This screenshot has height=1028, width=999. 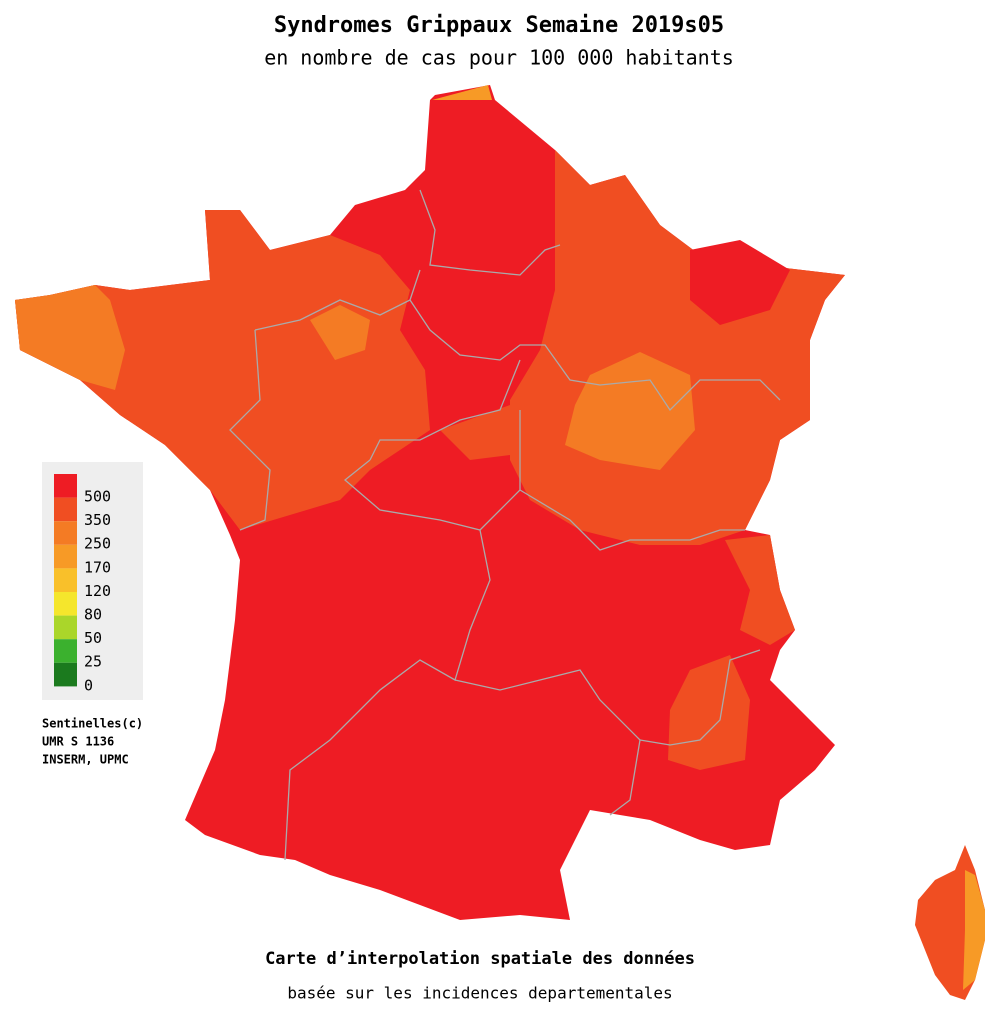 I want to click on footer-subtitle: basée sur les incidences departementales, so click(x=479, y=993).